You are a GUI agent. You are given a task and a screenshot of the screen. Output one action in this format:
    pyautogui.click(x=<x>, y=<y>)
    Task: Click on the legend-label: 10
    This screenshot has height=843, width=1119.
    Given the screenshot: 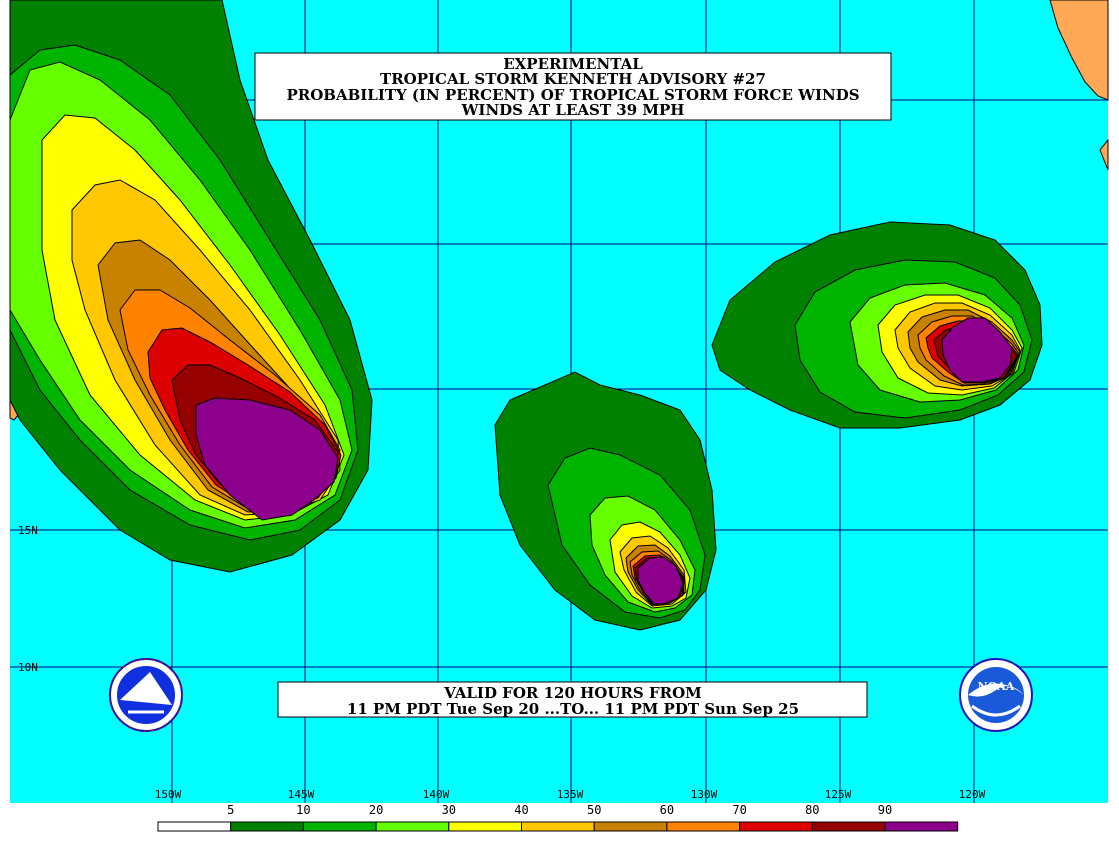 What is the action you would take?
    pyautogui.click(x=303, y=810)
    